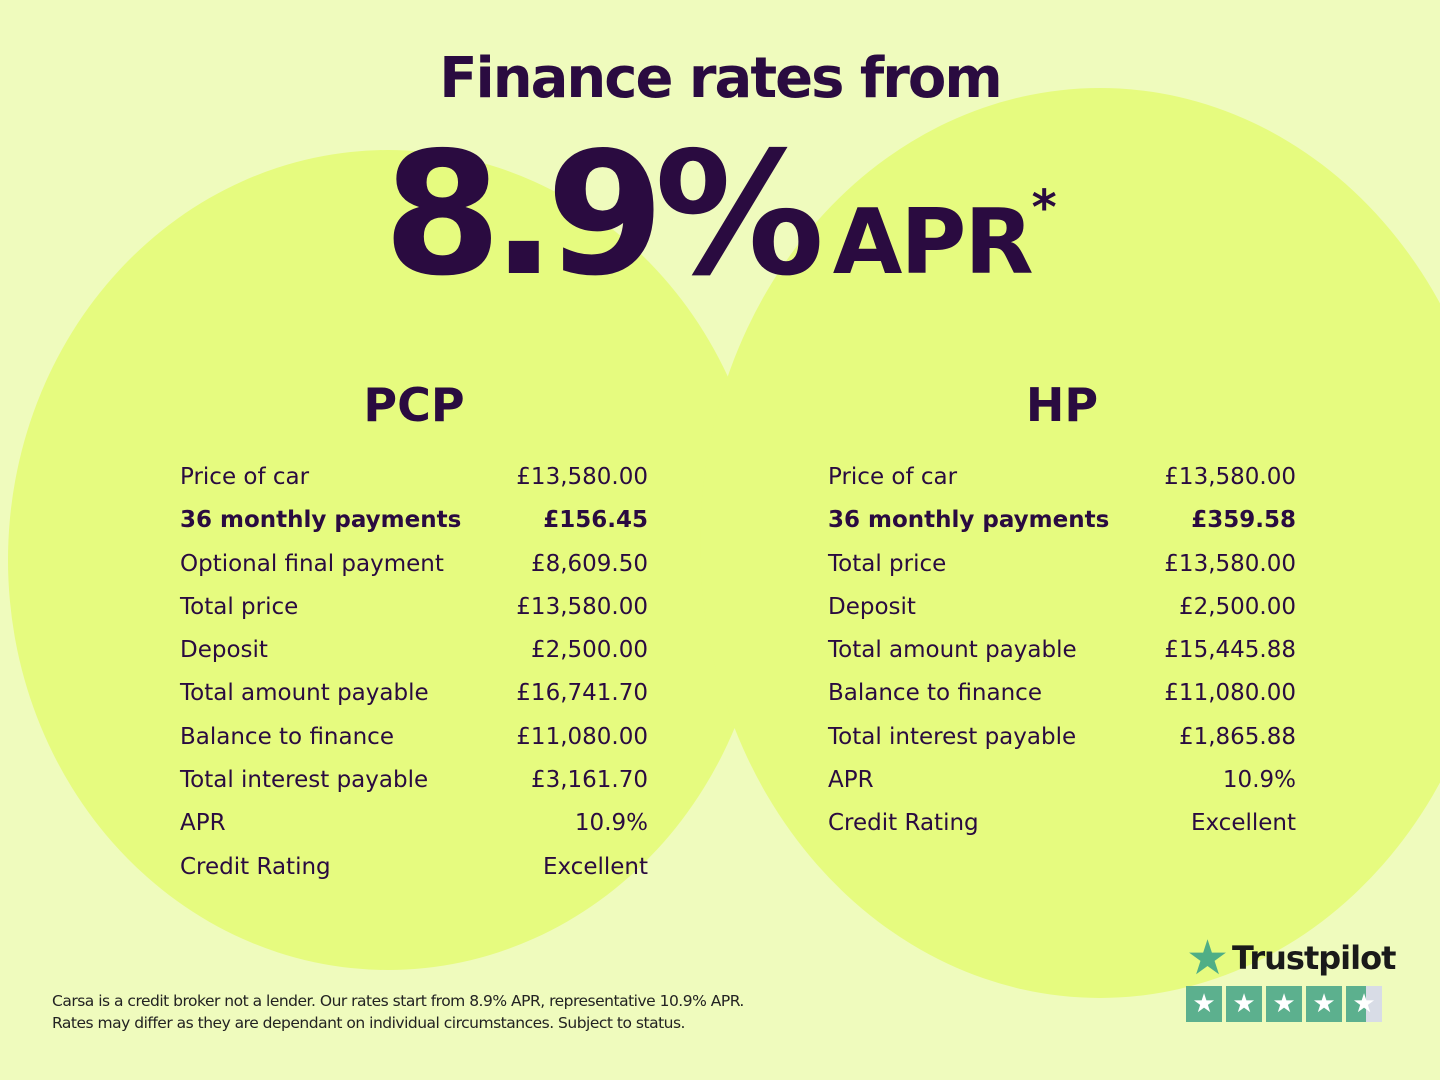  I want to click on table-row: 36 monthly payments £156.45, so click(414, 526).